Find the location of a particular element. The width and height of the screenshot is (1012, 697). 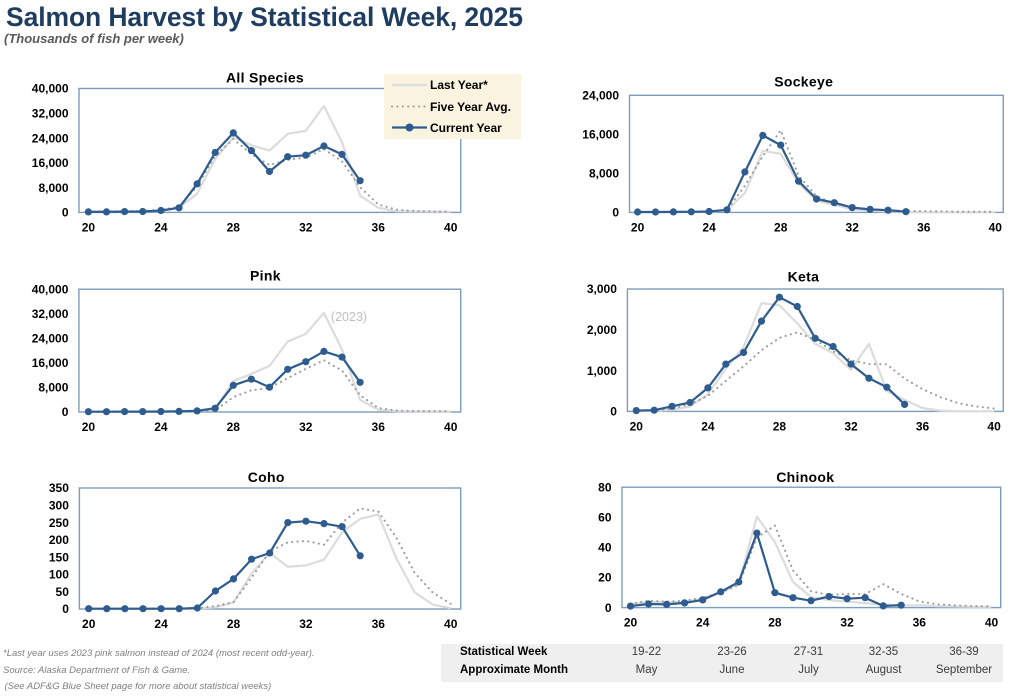

svg-text: 300 is located at coordinates (59, 506).